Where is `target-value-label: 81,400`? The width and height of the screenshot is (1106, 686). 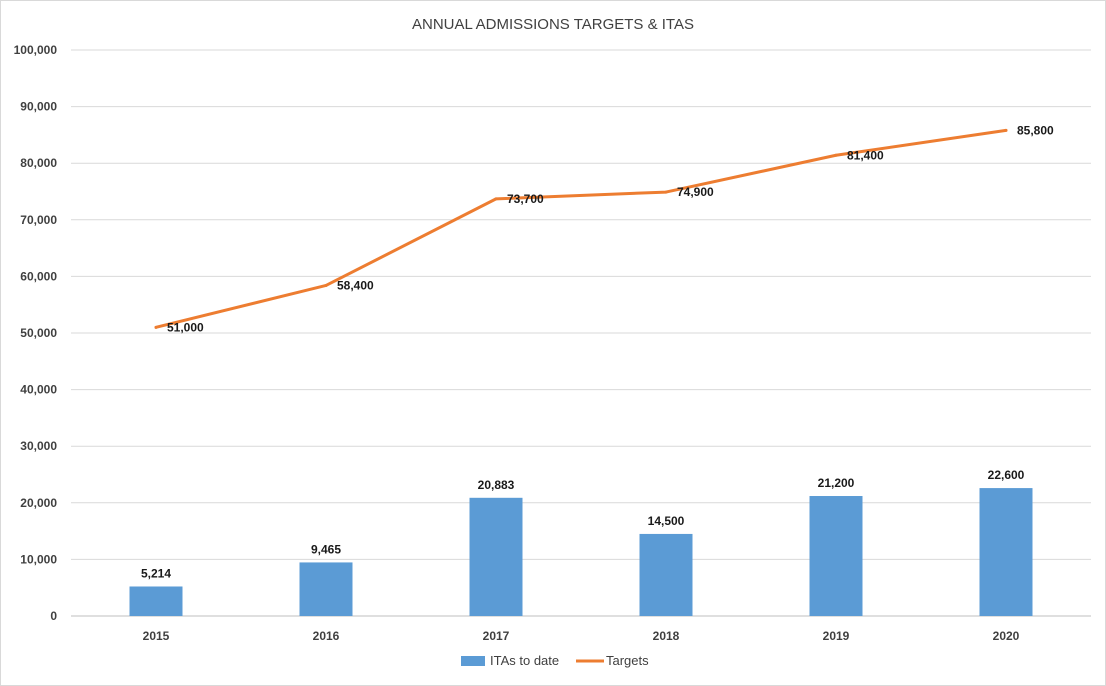
target-value-label: 81,400 is located at coordinates (865, 155).